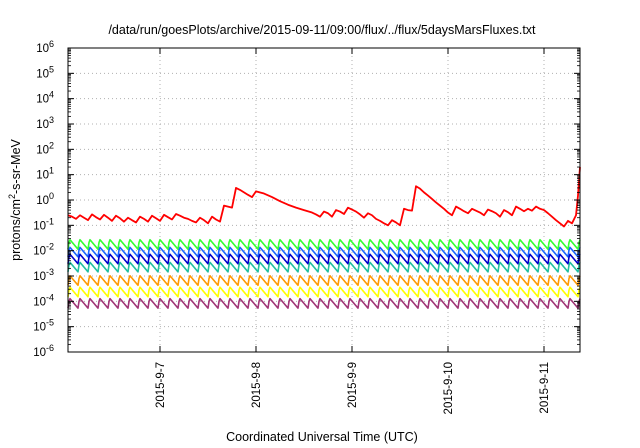 The image size is (640, 448). What do you see at coordinates (43, 275) in the screenshot?
I see `y-tick-label: 10⁻³` at bounding box center [43, 275].